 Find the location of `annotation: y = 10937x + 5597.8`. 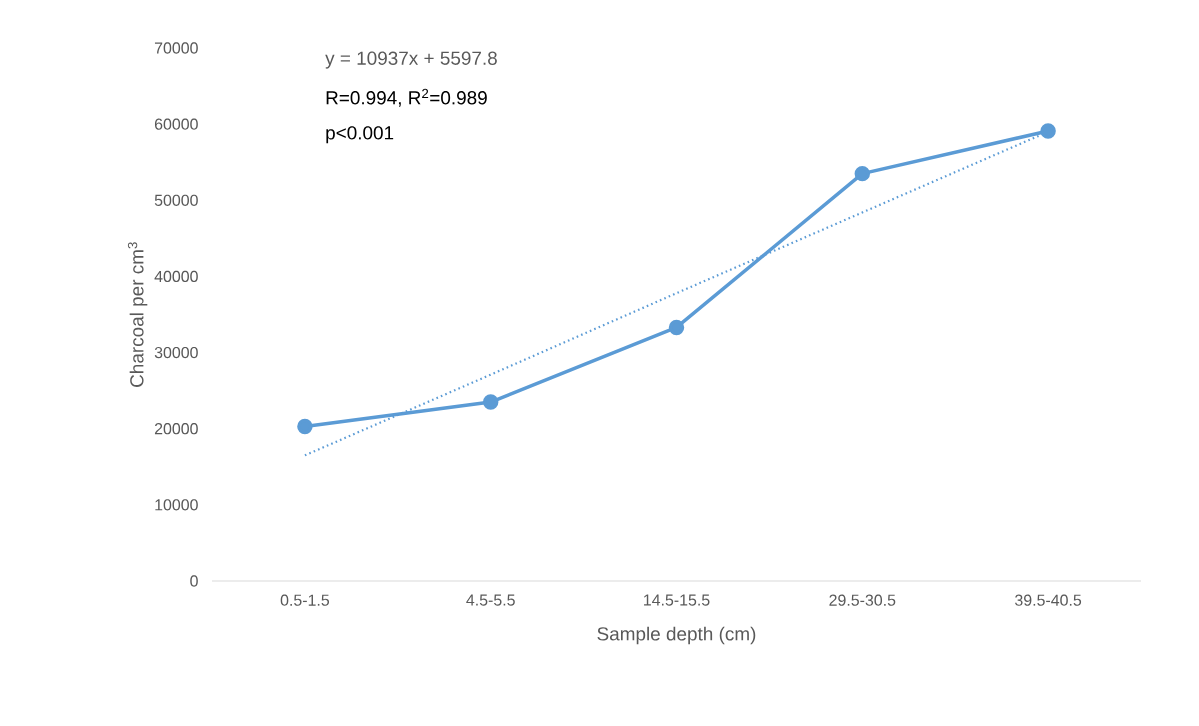

annotation: y = 10937x + 5597.8 is located at coordinates (411, 60).